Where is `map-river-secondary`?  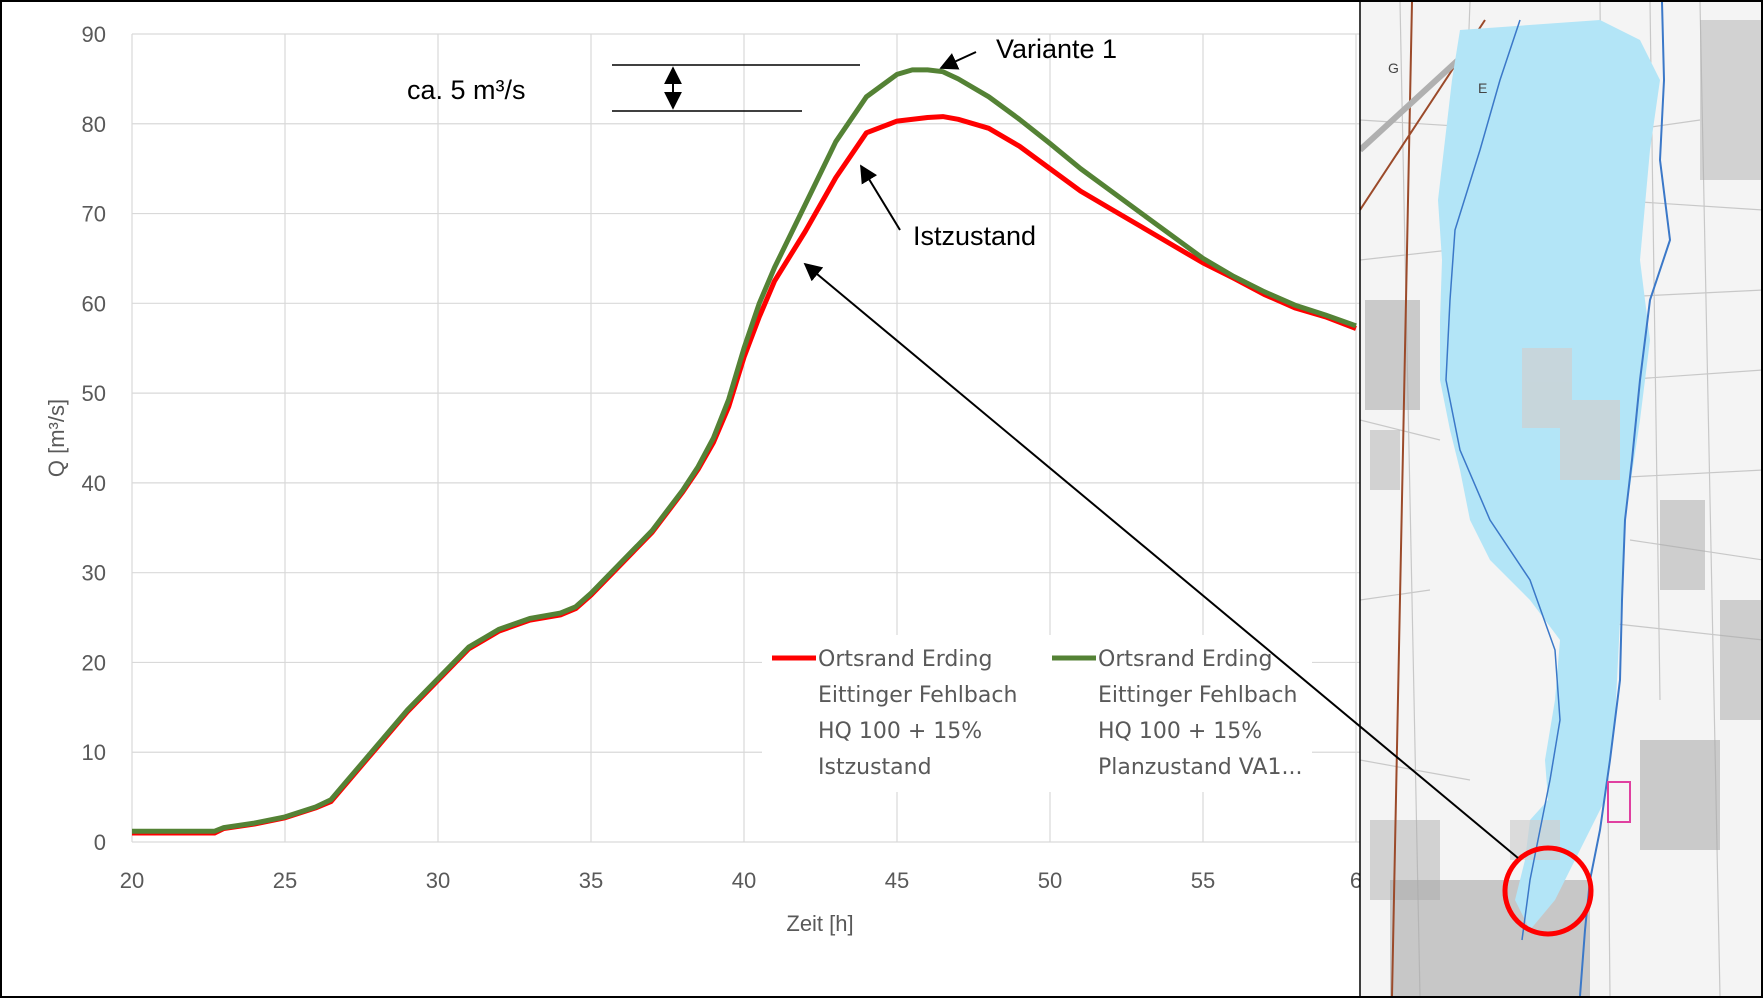 map-river-secondary is located at coordinates (1503, 480).